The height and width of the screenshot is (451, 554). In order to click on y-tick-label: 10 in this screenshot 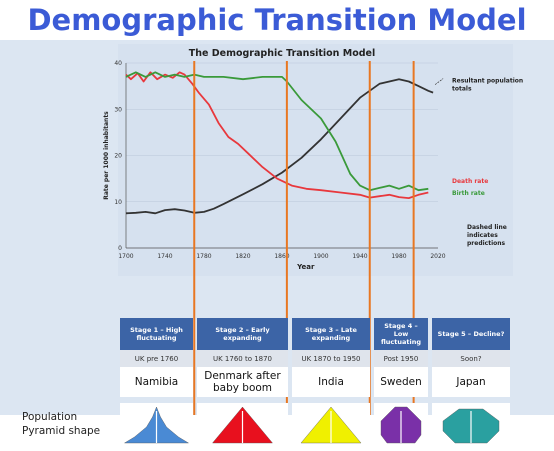, I will do `click(118, 202)`.